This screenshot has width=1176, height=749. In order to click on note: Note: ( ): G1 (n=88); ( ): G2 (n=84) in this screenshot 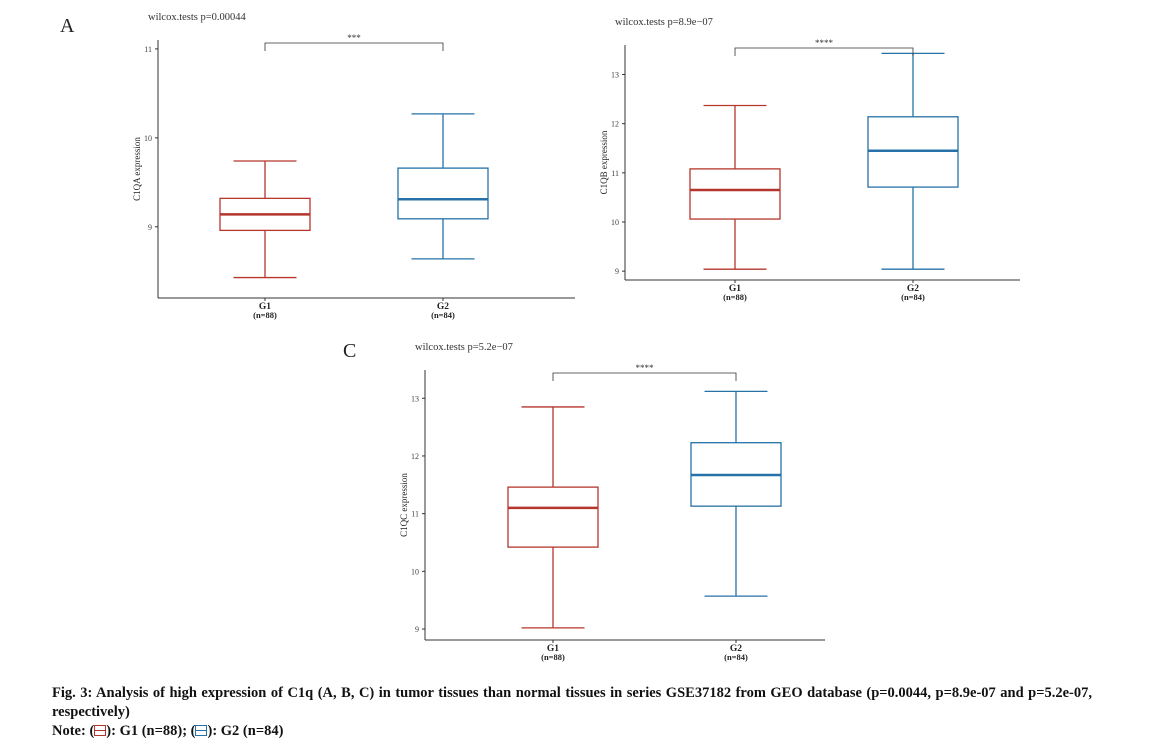, I will do `click(572, 731)`.